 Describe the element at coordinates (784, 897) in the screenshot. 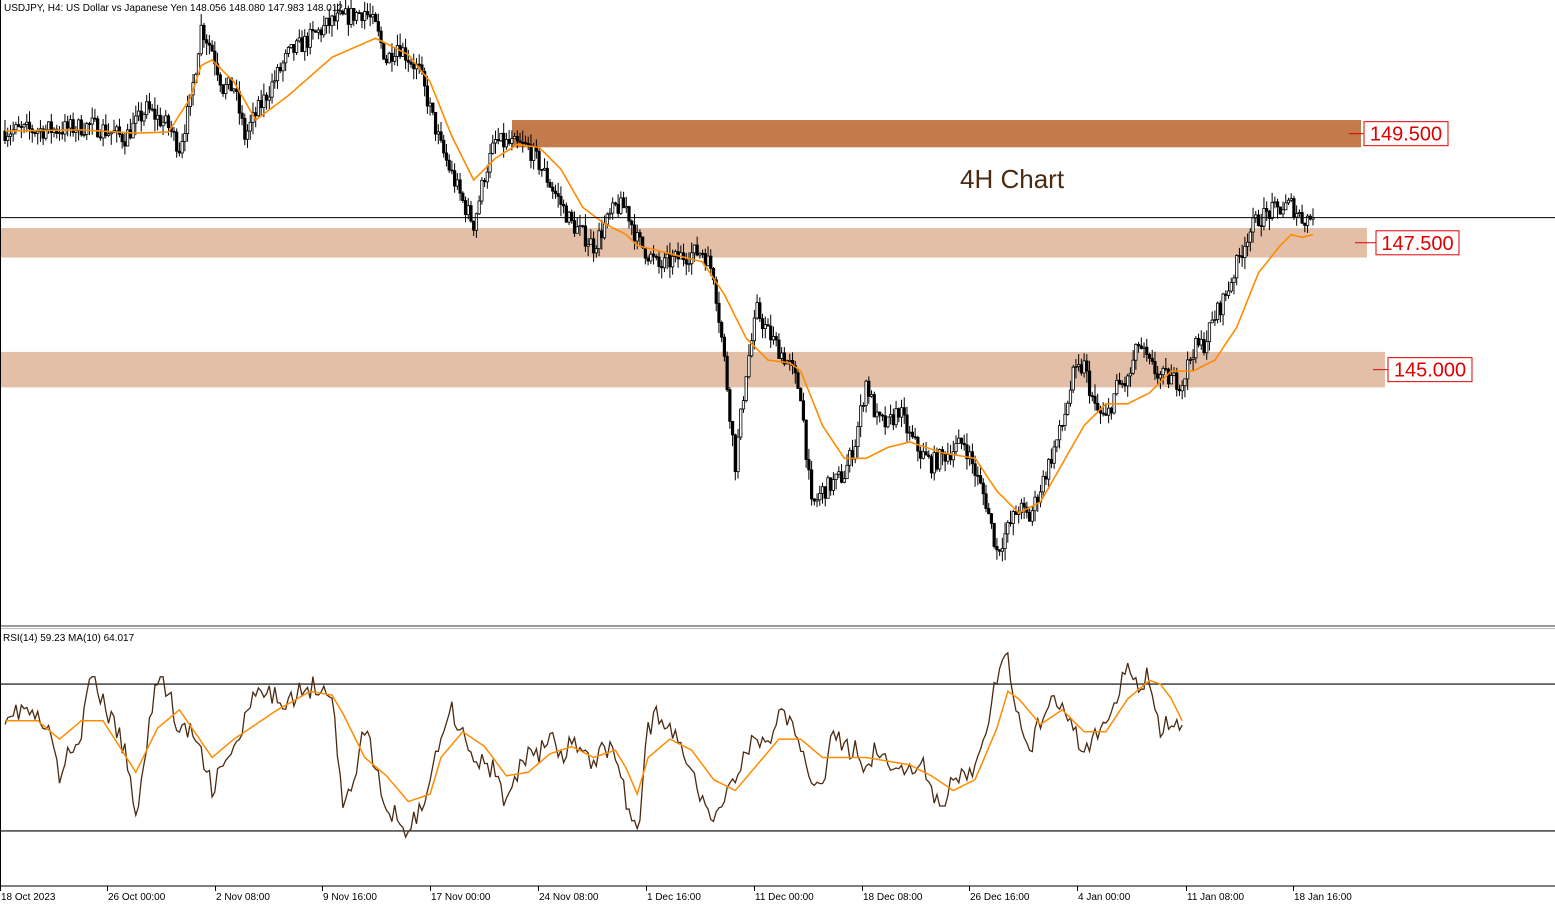

I see `x-tick-label-7: 11 Dec 00:00` at that location.